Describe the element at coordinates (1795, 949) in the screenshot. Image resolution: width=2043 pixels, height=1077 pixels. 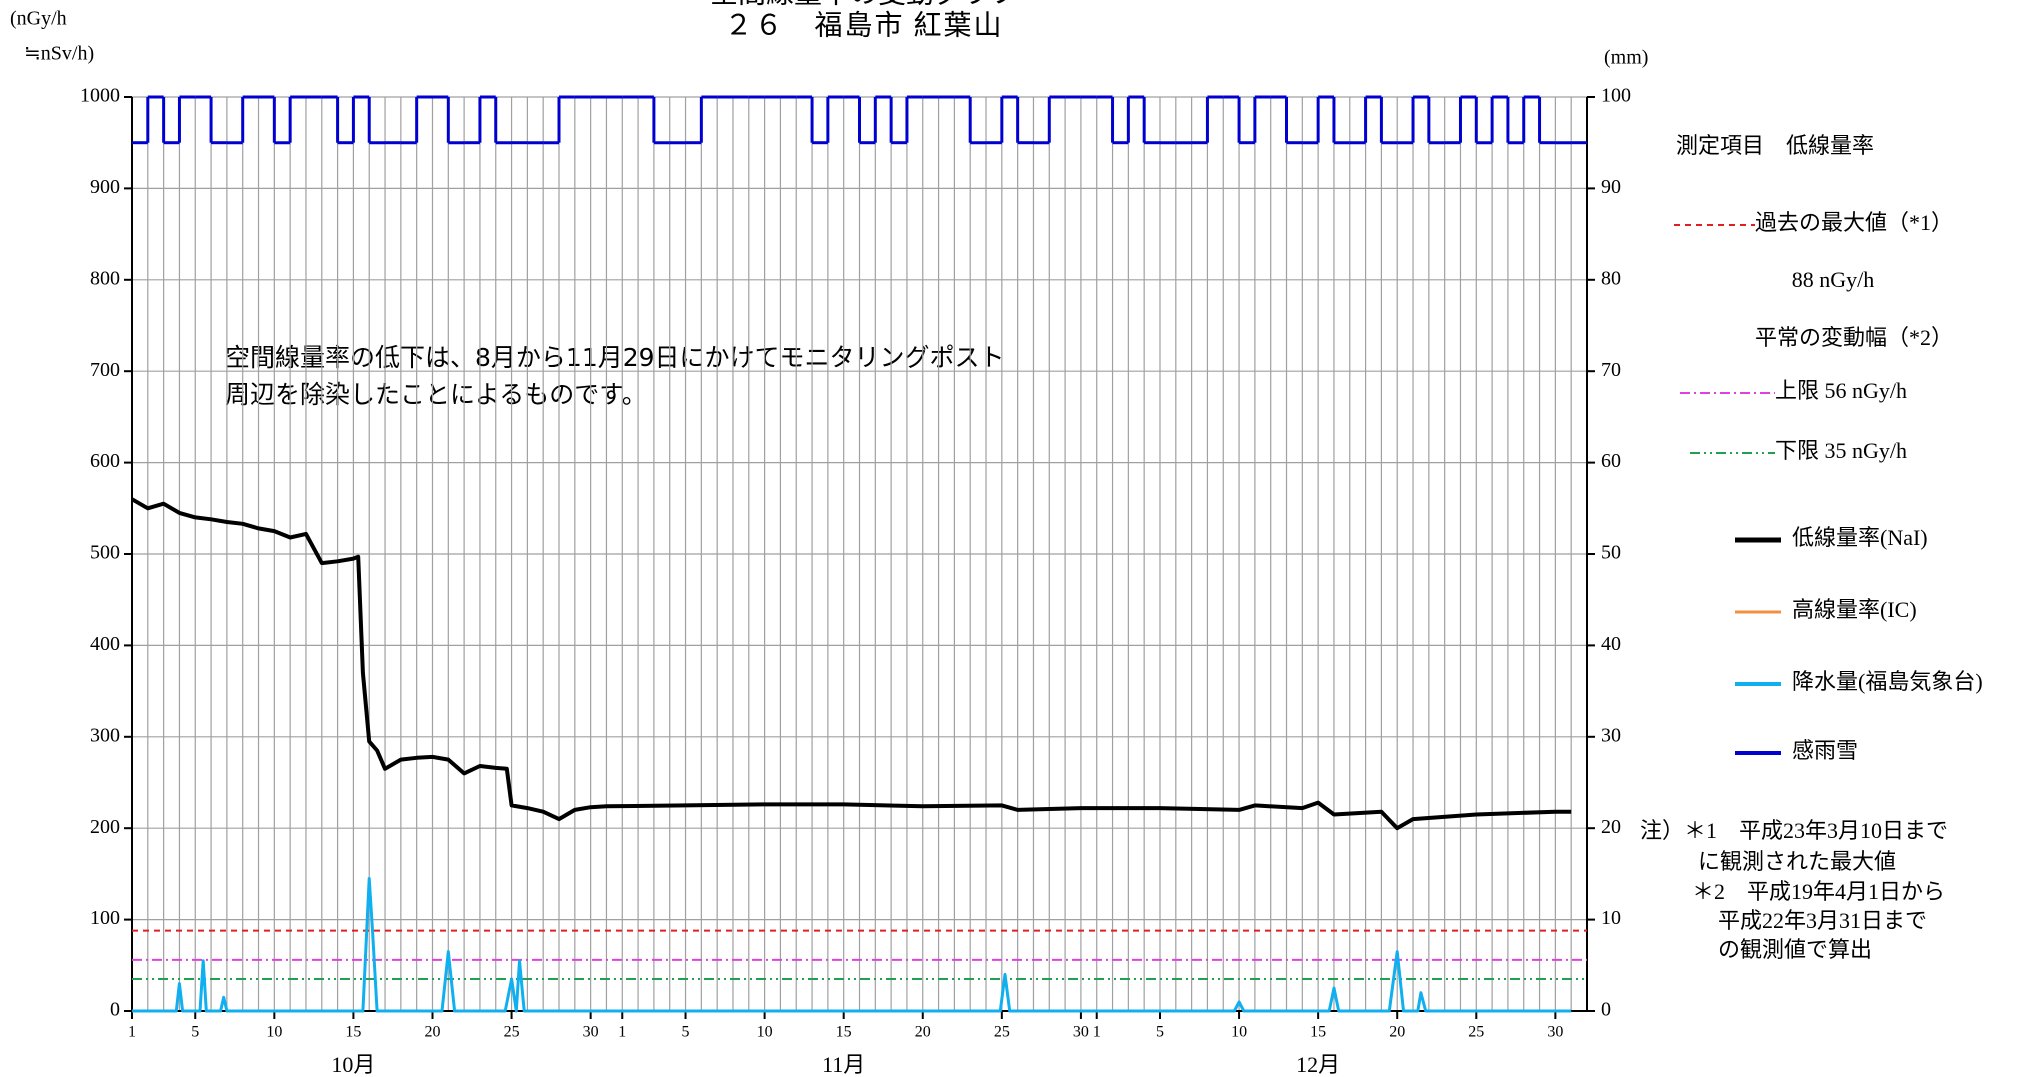
I see `note: の観測値で算出` at that location.